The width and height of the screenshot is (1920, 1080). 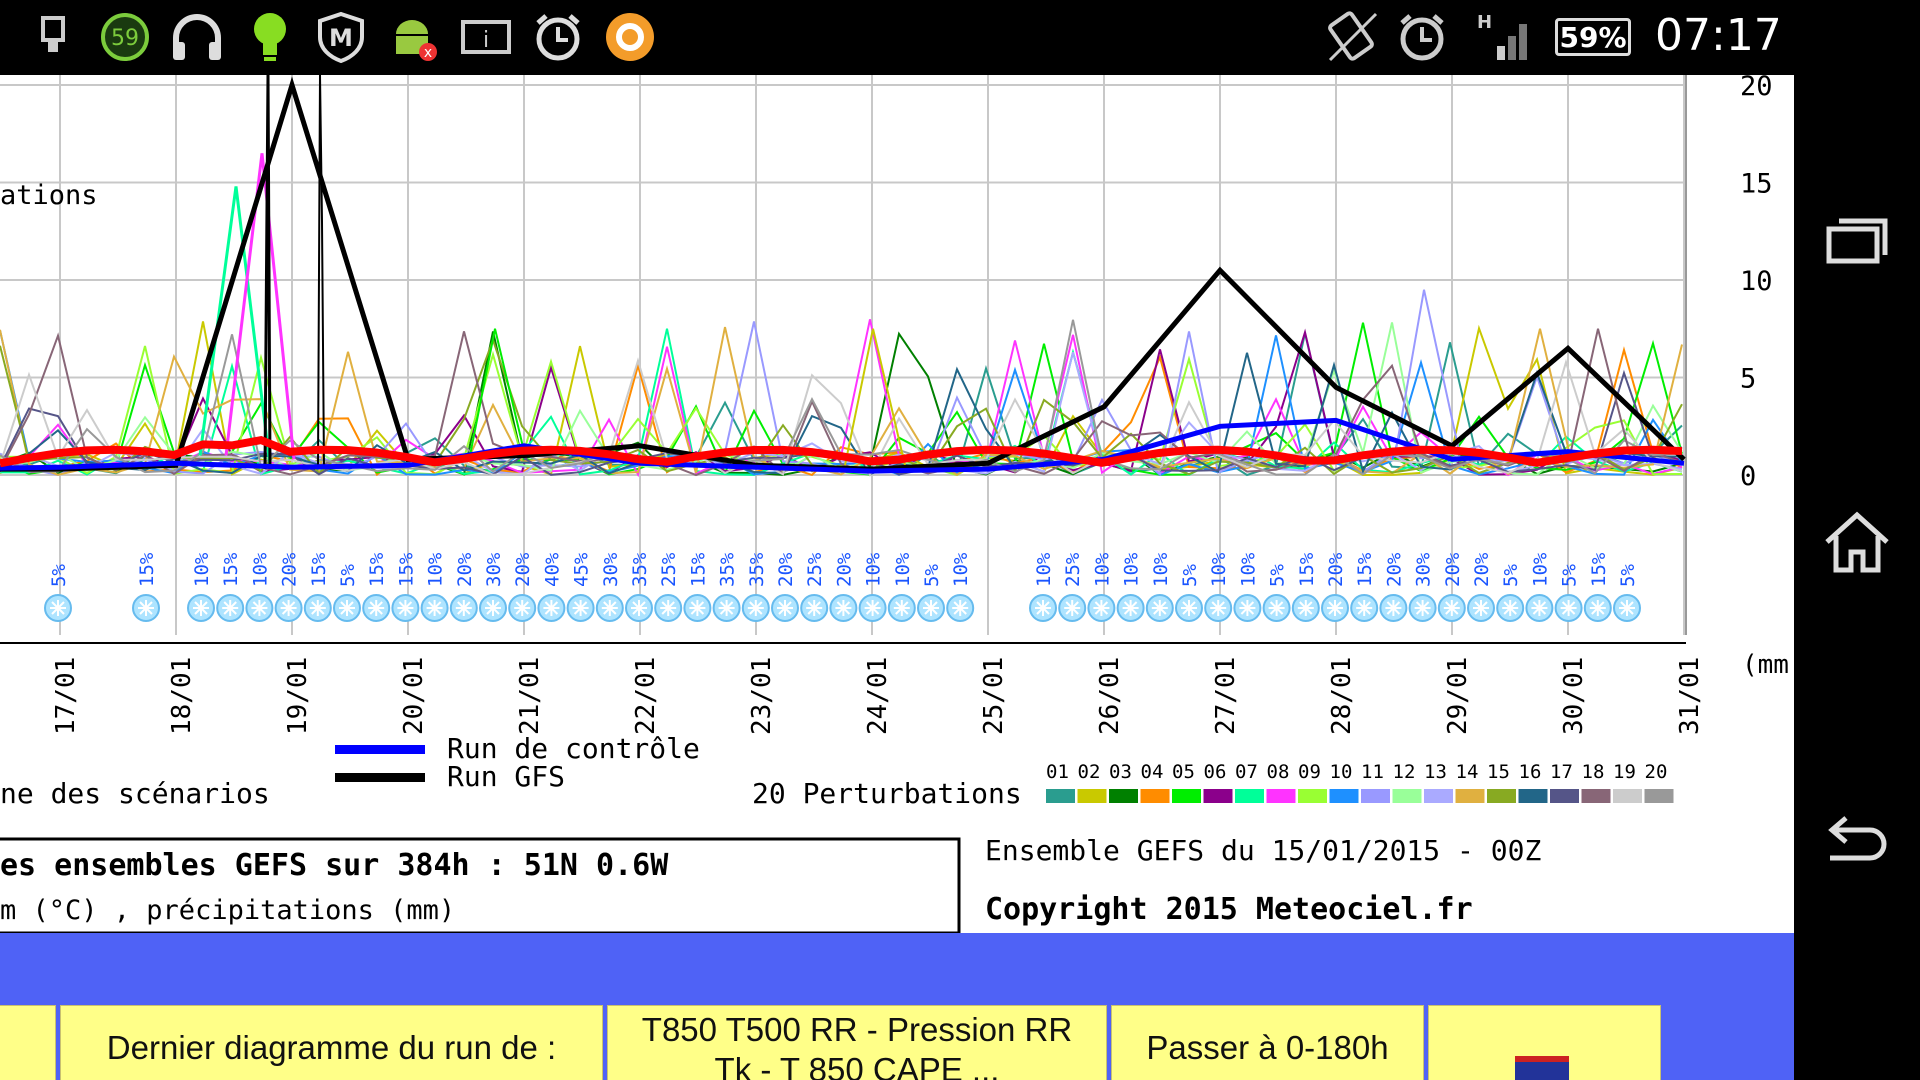 What do you see at coordinates (1748, 379) in the screenshot?
I see `y-tick-label: 5` at bounding box center [1748, 379].